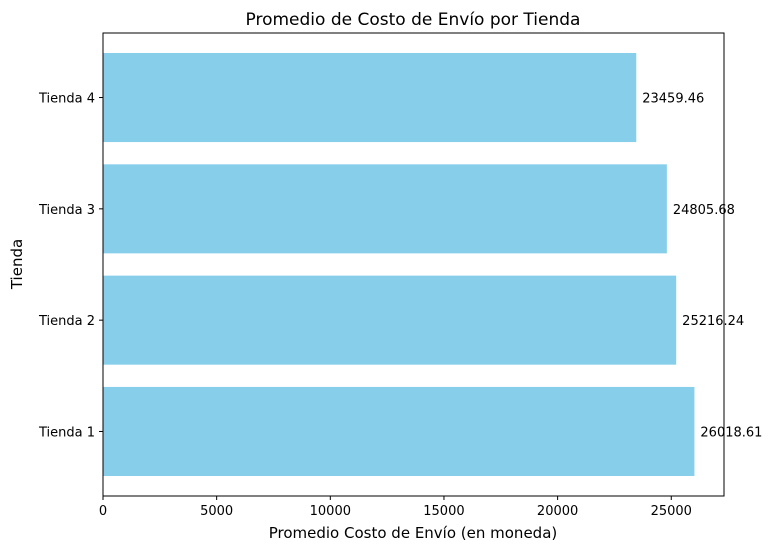 Image resolution: width=776 pixels, height=553 pixels. Describe the element at coordinates (704, 210) in the screenshot. I see `data-label-tienda-3: 24805.68` at that location.